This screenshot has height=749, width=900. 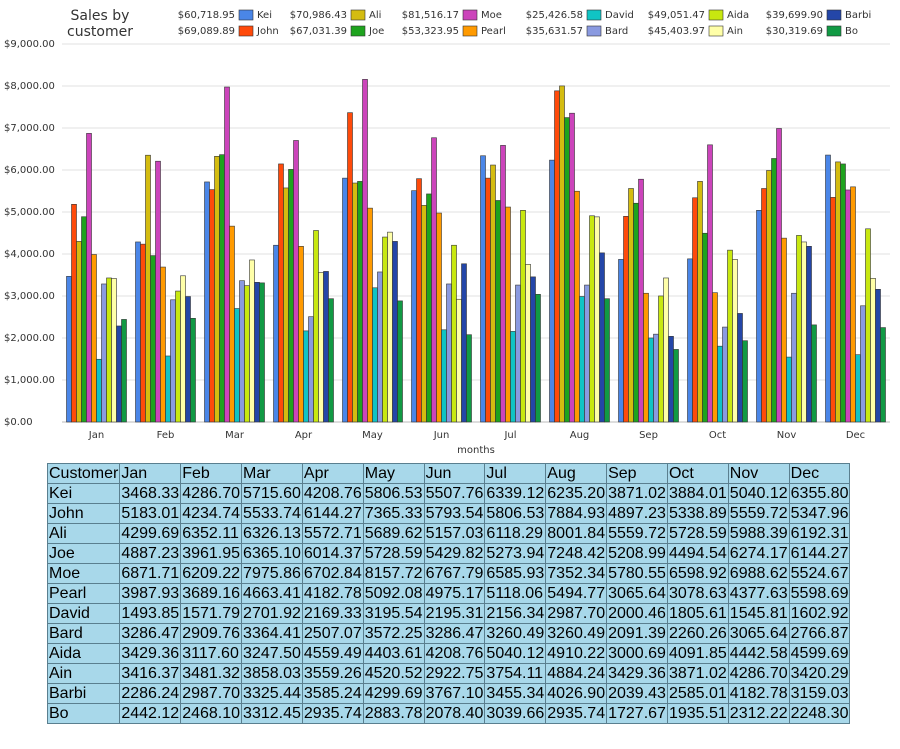 I want to click on table-cell: 4208.76, so click(x=454, y=653).